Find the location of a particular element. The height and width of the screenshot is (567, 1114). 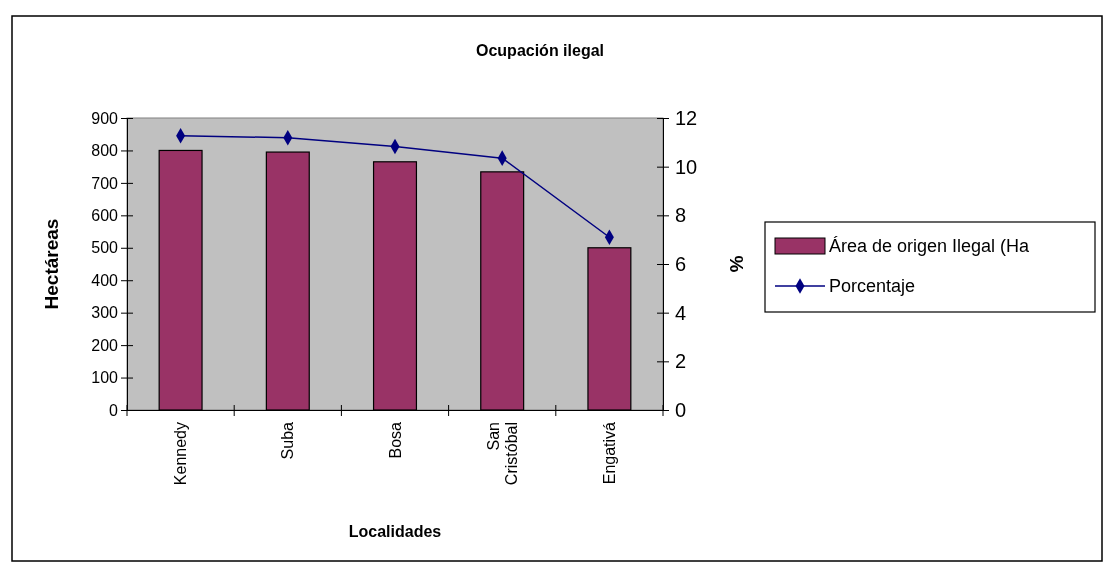

y-axis-title: Hectáreas is located at coordinates (51, 264).